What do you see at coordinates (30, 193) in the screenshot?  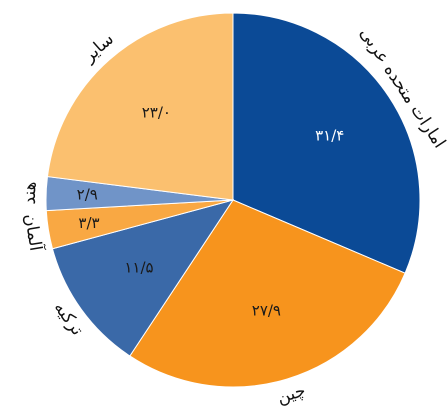 I see `category-label: هند` at bounding box center [30, 193].